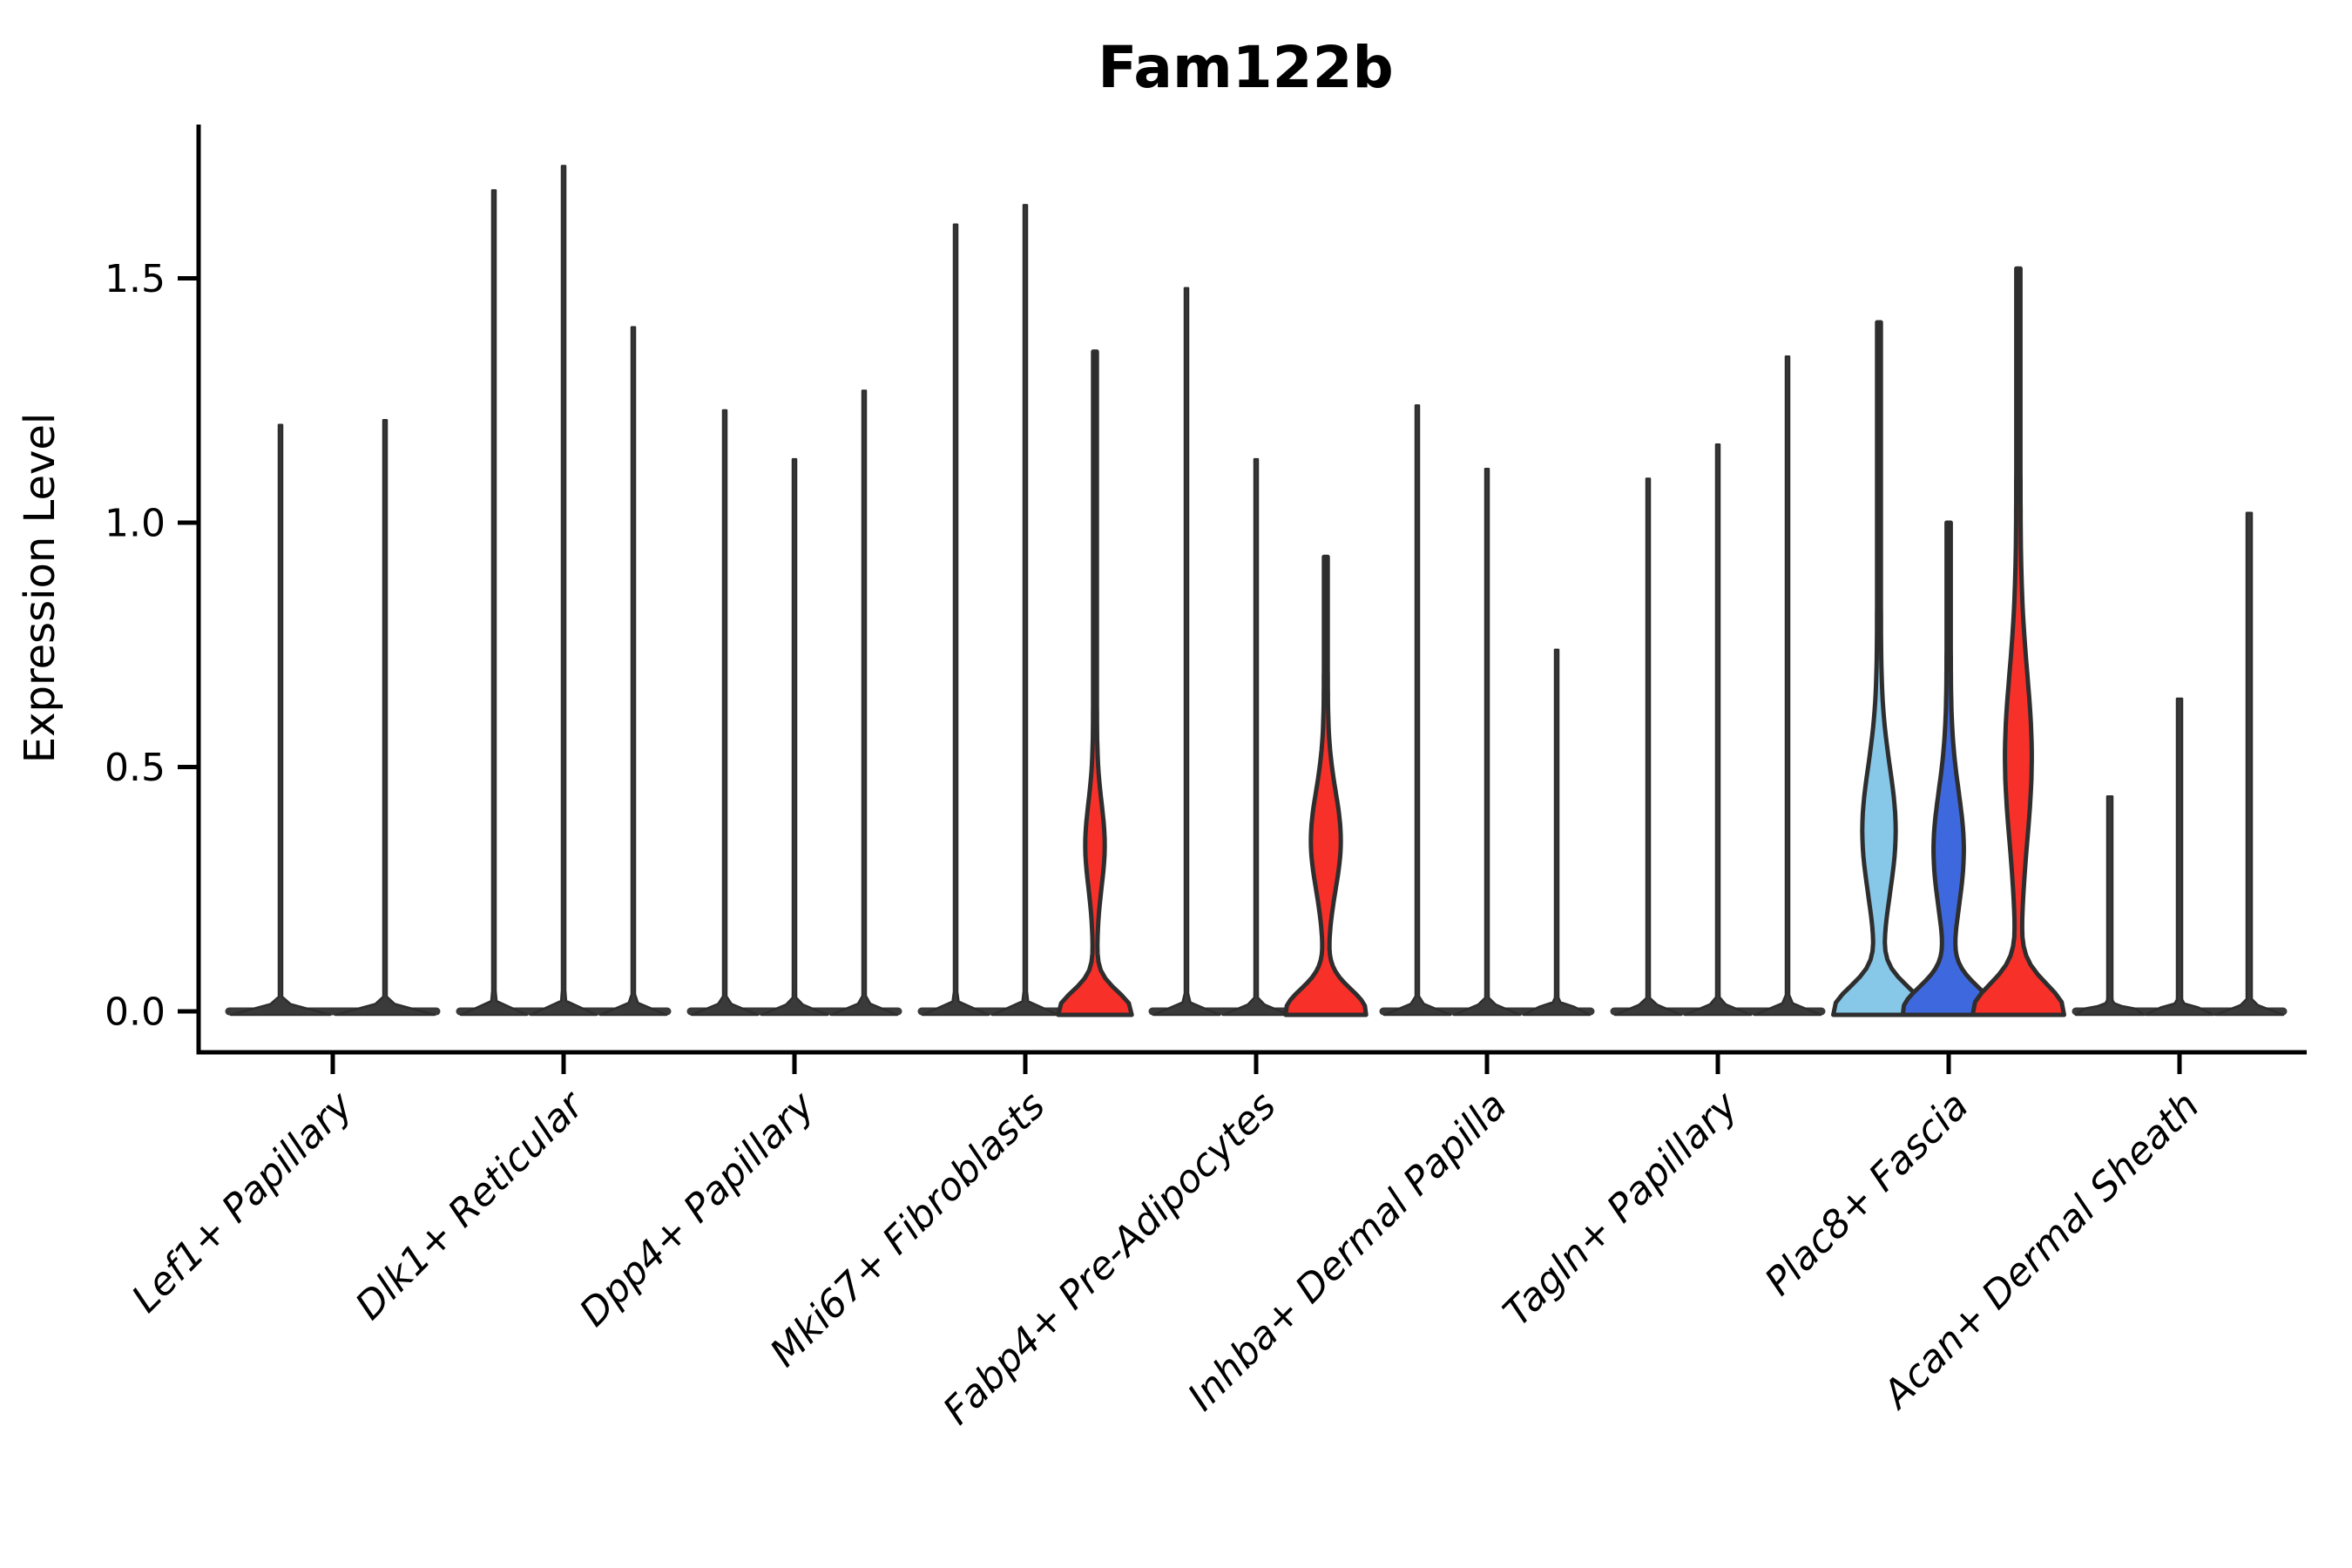 This screenshot has width=2352, height=1568. What do you see at coordinates (1621, 1209) in the screenshot?
I see `x-tick-label: Tagln+ Papillary` at bounding box center [1621, 1209].